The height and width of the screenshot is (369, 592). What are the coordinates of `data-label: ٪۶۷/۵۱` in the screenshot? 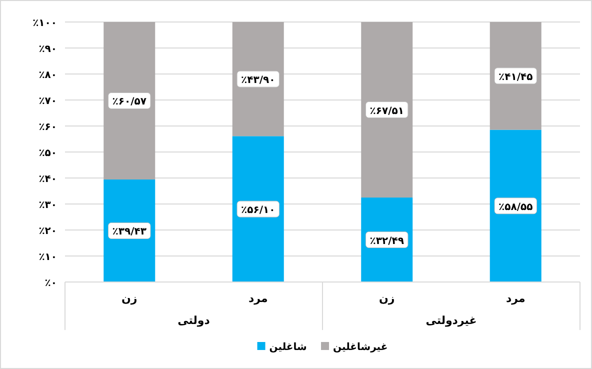 It's located at (387, 111).